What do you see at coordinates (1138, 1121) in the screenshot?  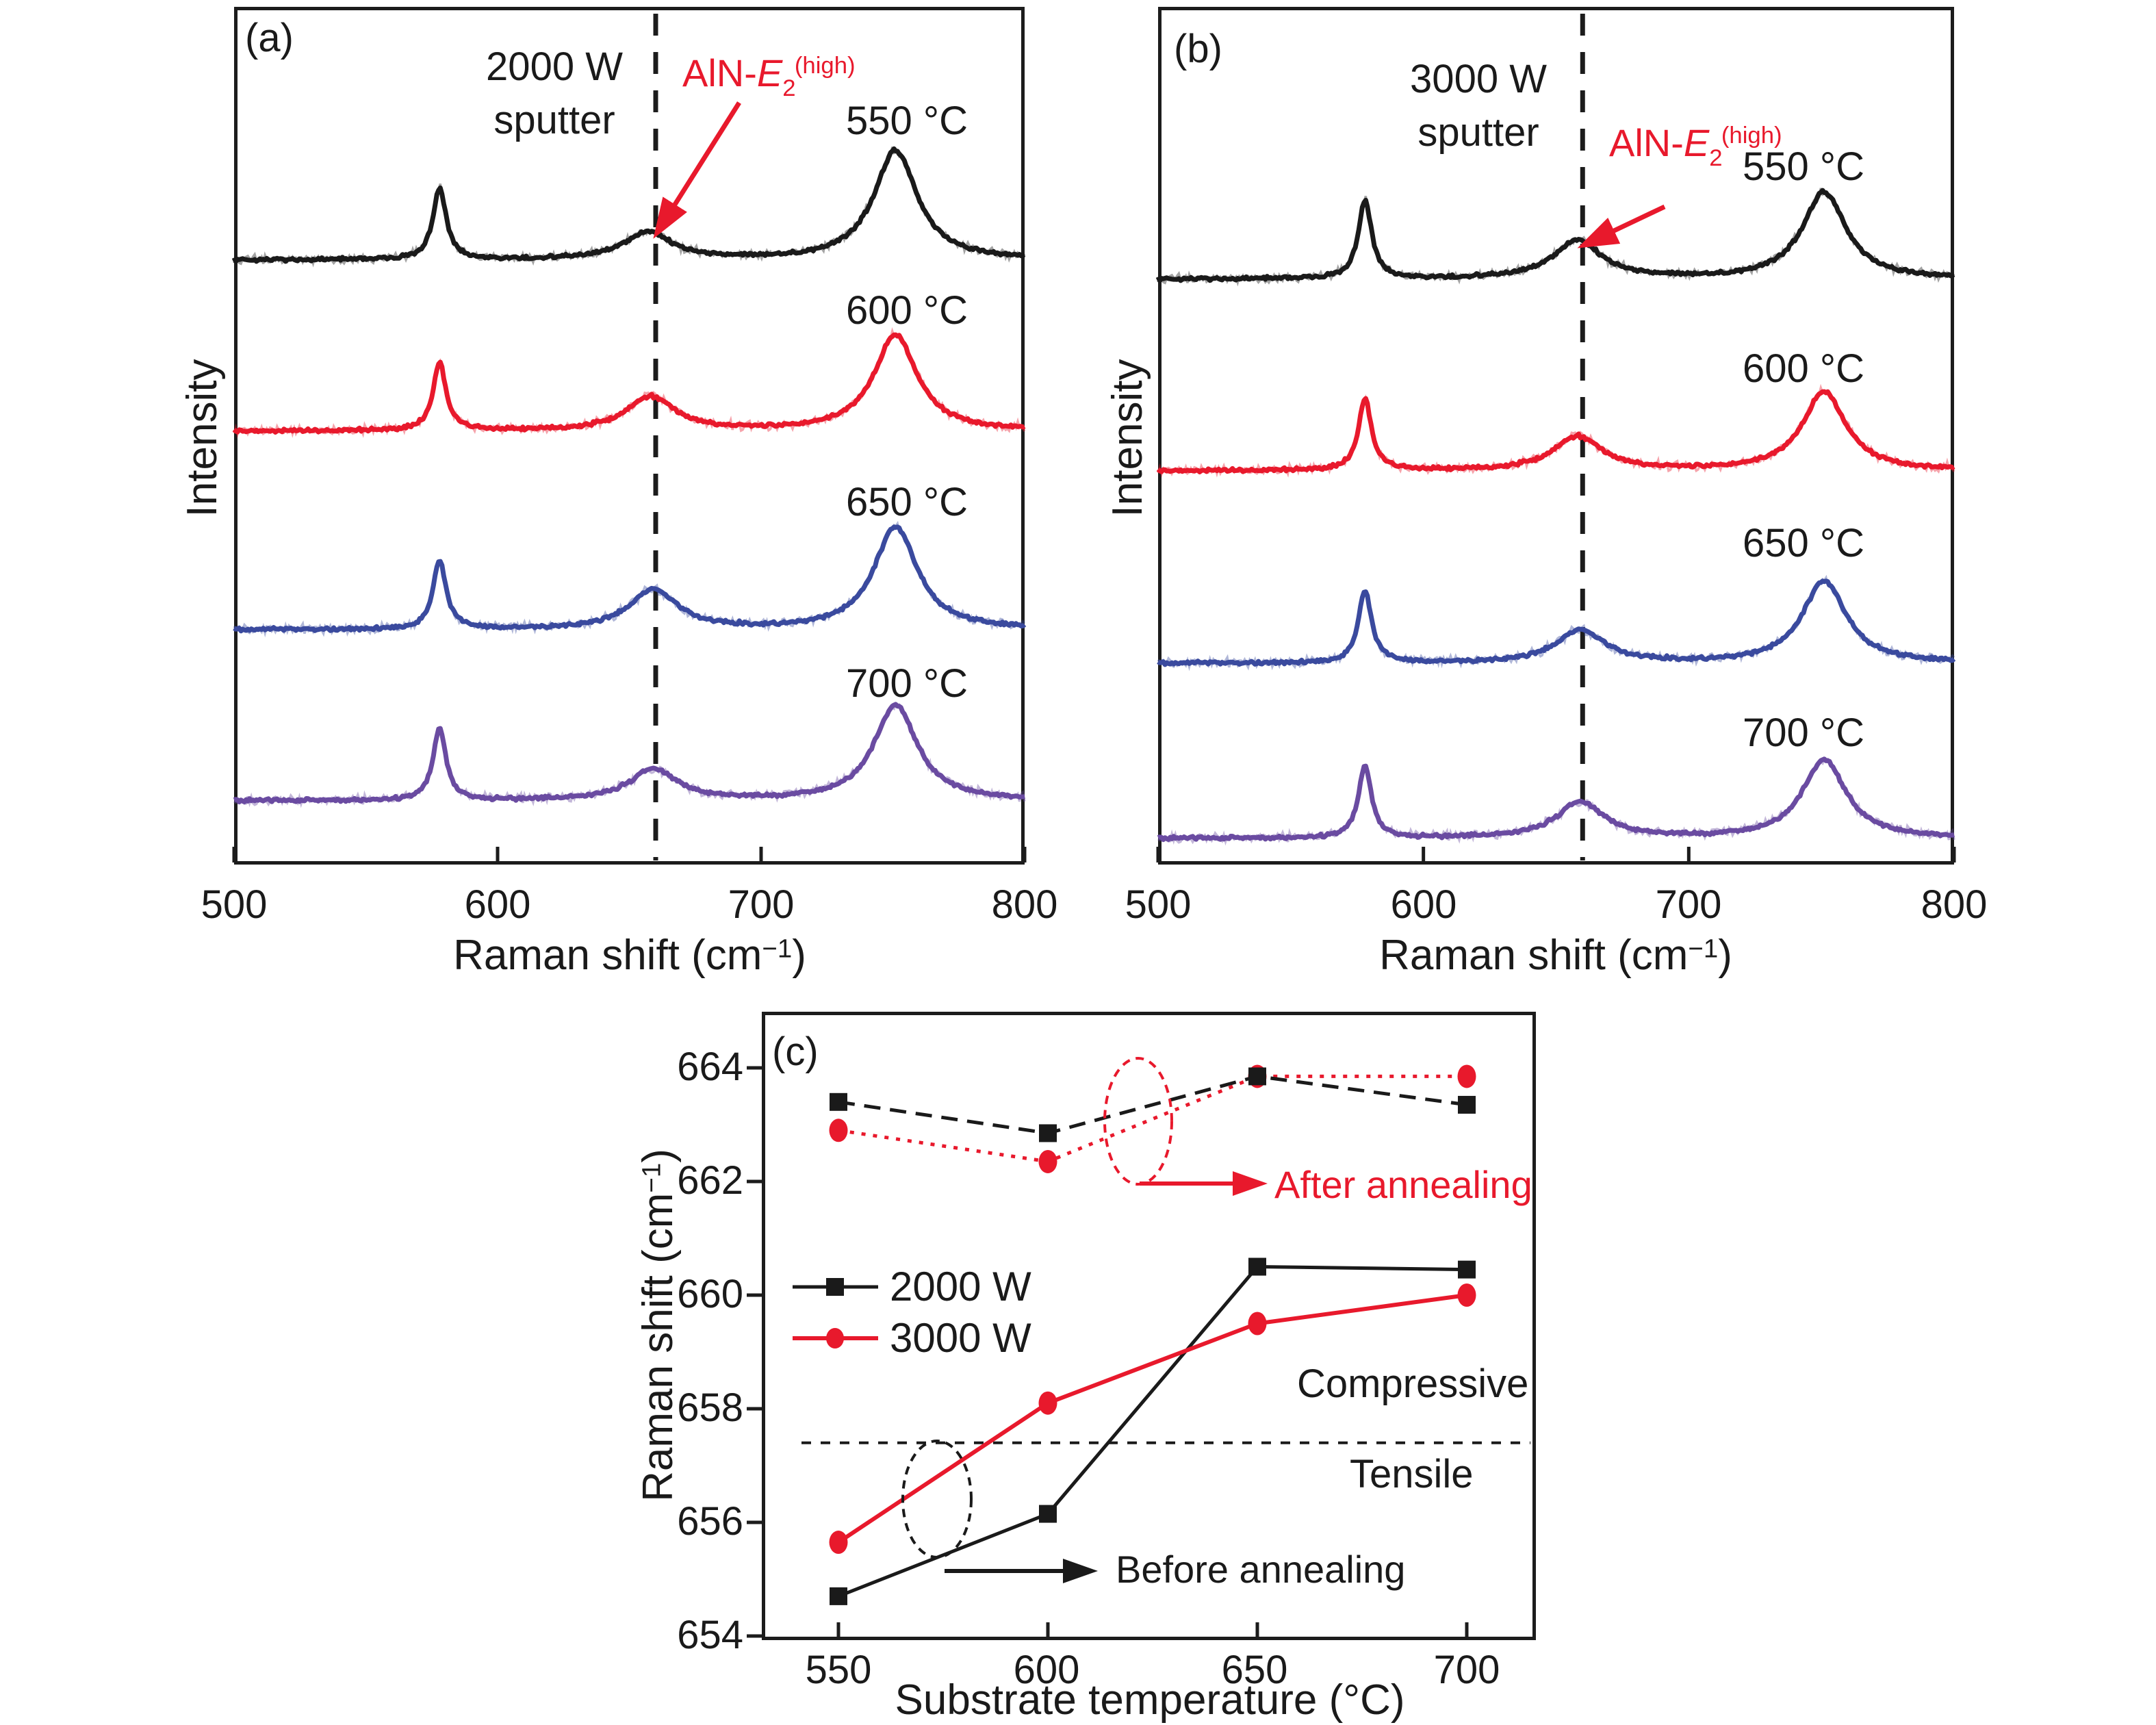 I see `after-annealing-ellipse` at bounding box center [1138, 1121].